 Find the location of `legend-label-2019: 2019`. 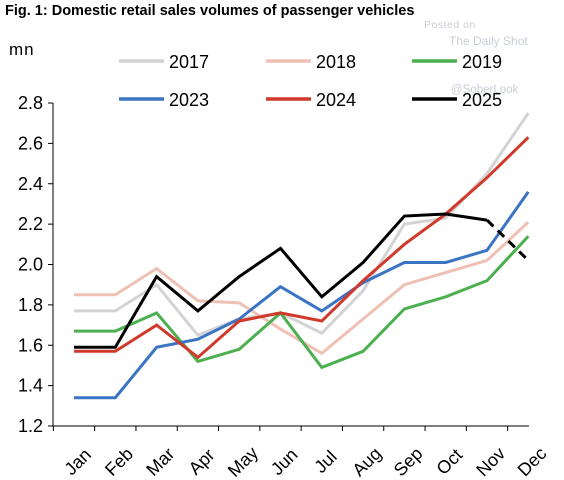

legend-label-2019: 2019 is located at coordinates (482, 62).